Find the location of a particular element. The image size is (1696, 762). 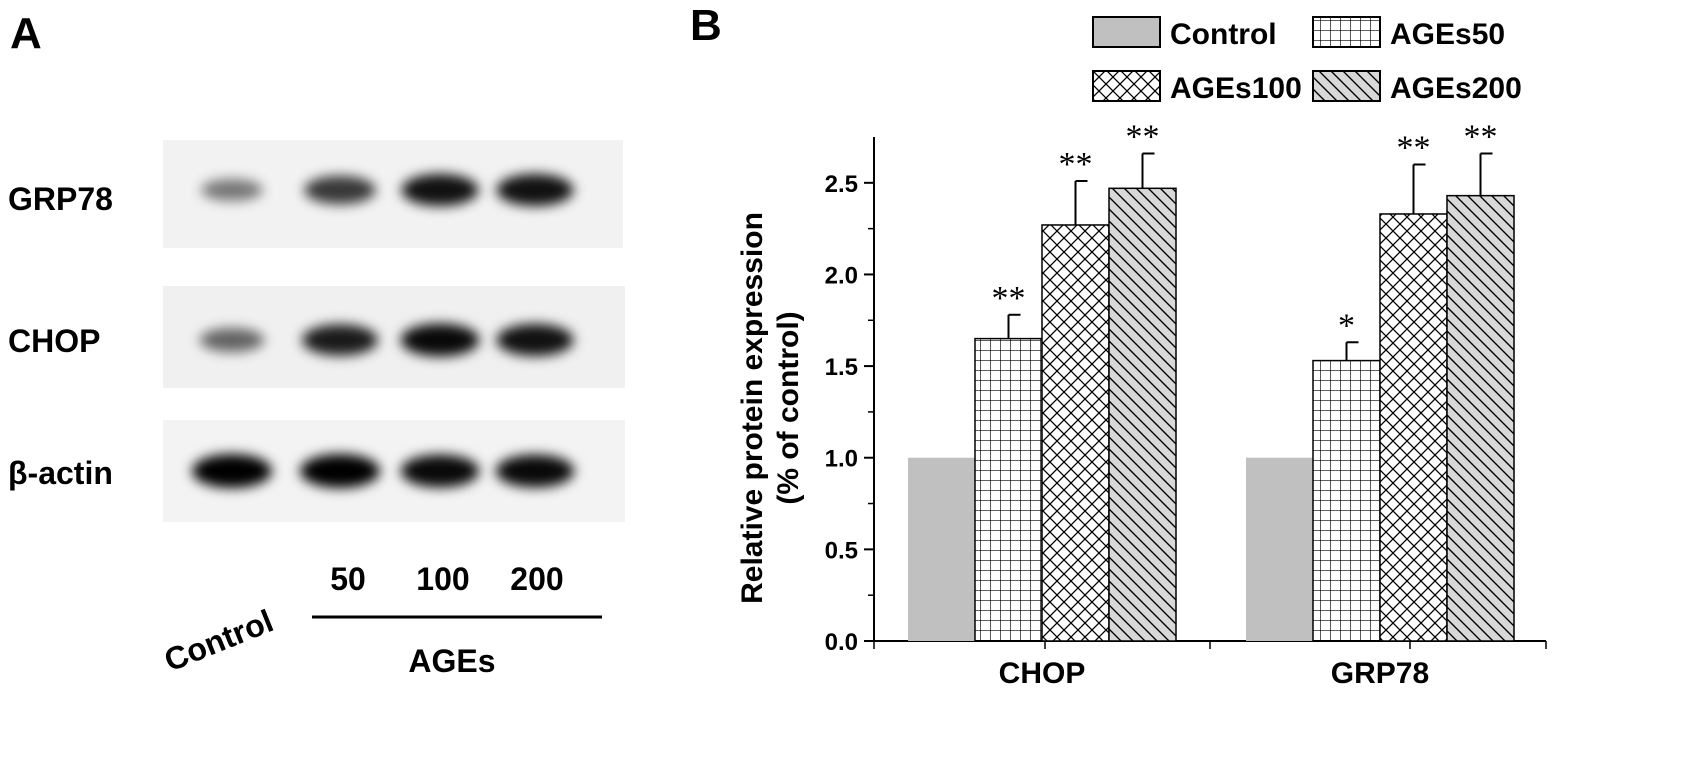

legend-swatch-control is located at coordinates (1126, 32).